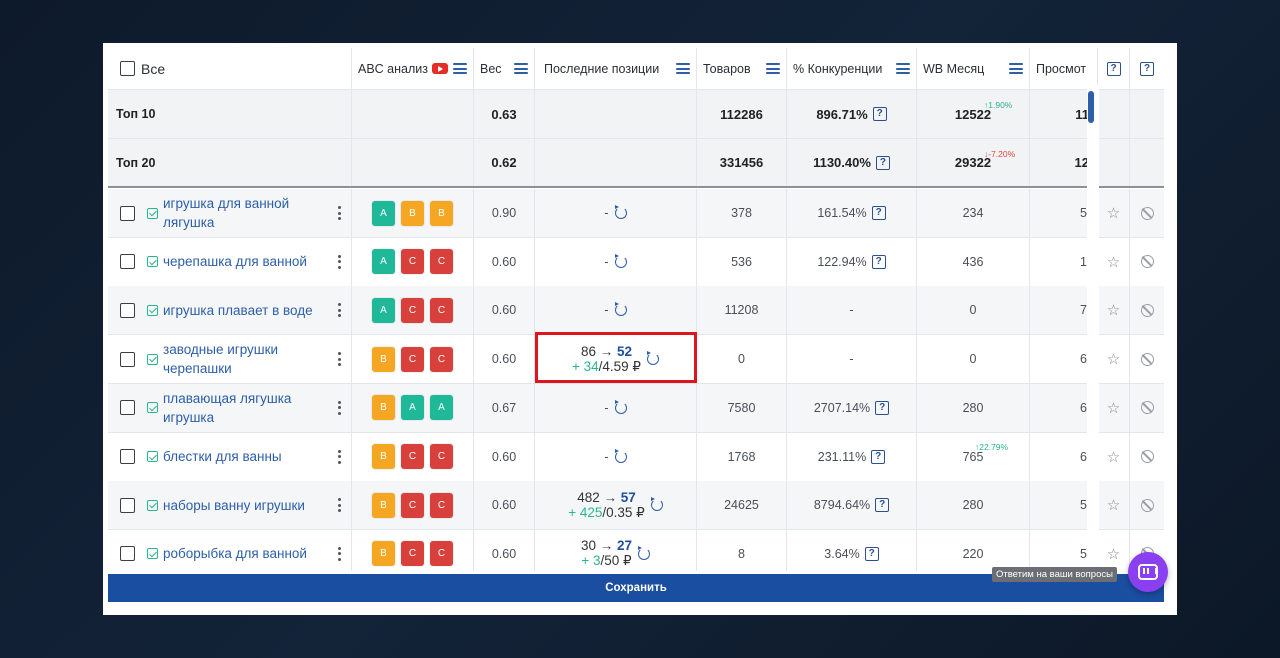  Describe the element at coordinates (1016, 68) in the screenshot. I see `col-wb-month-menu-icon` at that location.